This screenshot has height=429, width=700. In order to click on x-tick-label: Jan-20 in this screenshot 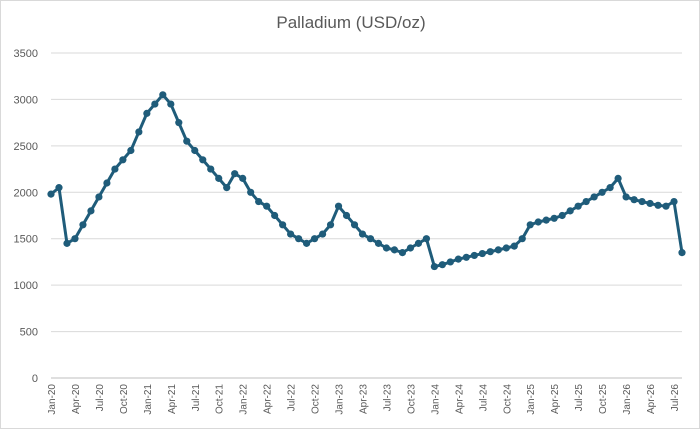, I will do `click(52, 399)`.